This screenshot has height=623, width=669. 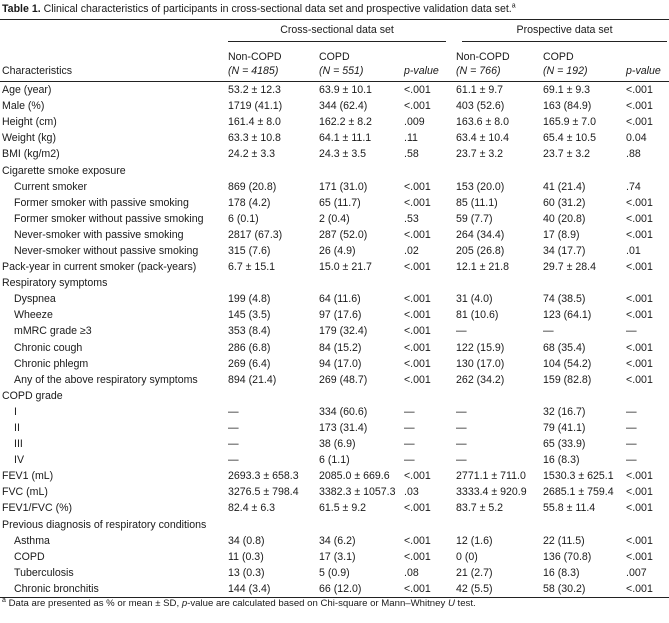 I want to click on table-cell: 315 (7.6), so click(x=249, y=250).